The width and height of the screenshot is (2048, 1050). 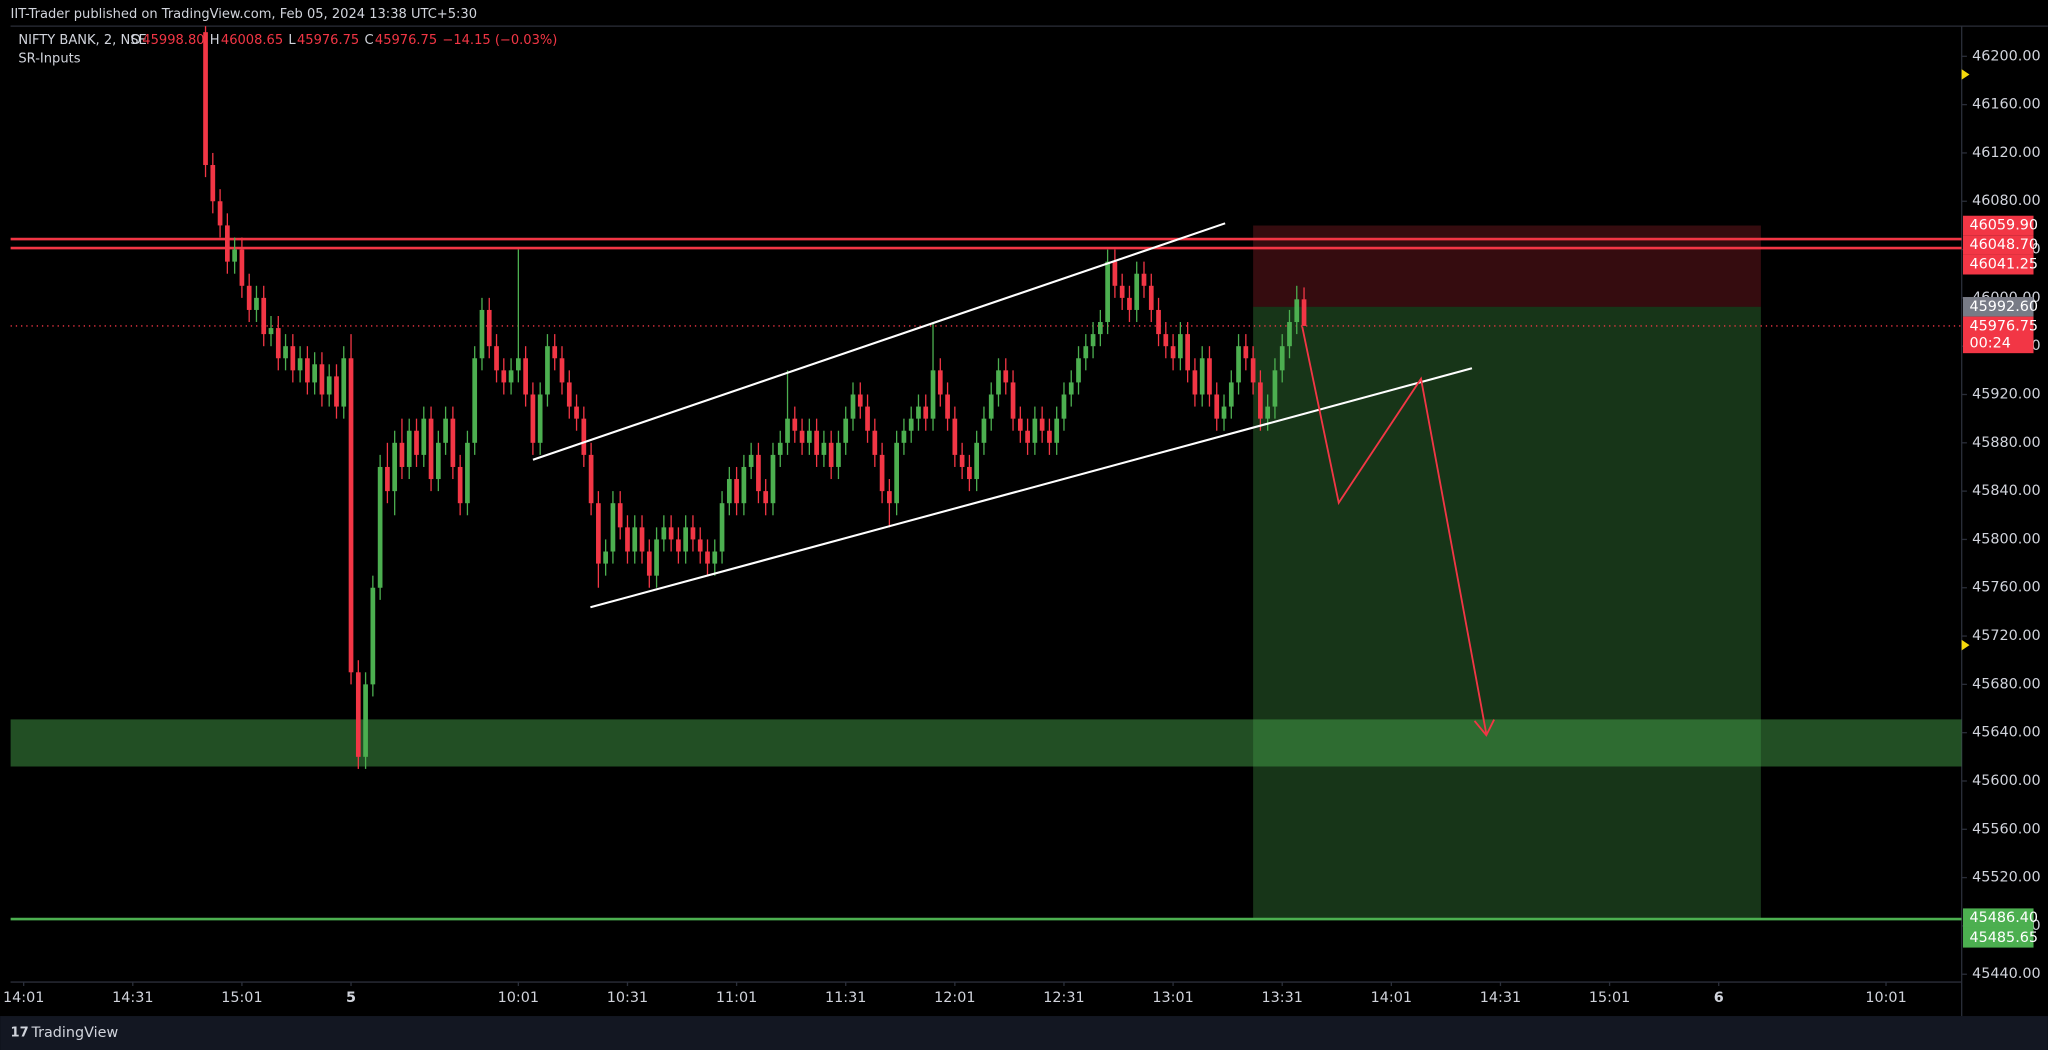 I want to click on legend-change: −14.15 (−0.03%), so click(x=499, y=40).